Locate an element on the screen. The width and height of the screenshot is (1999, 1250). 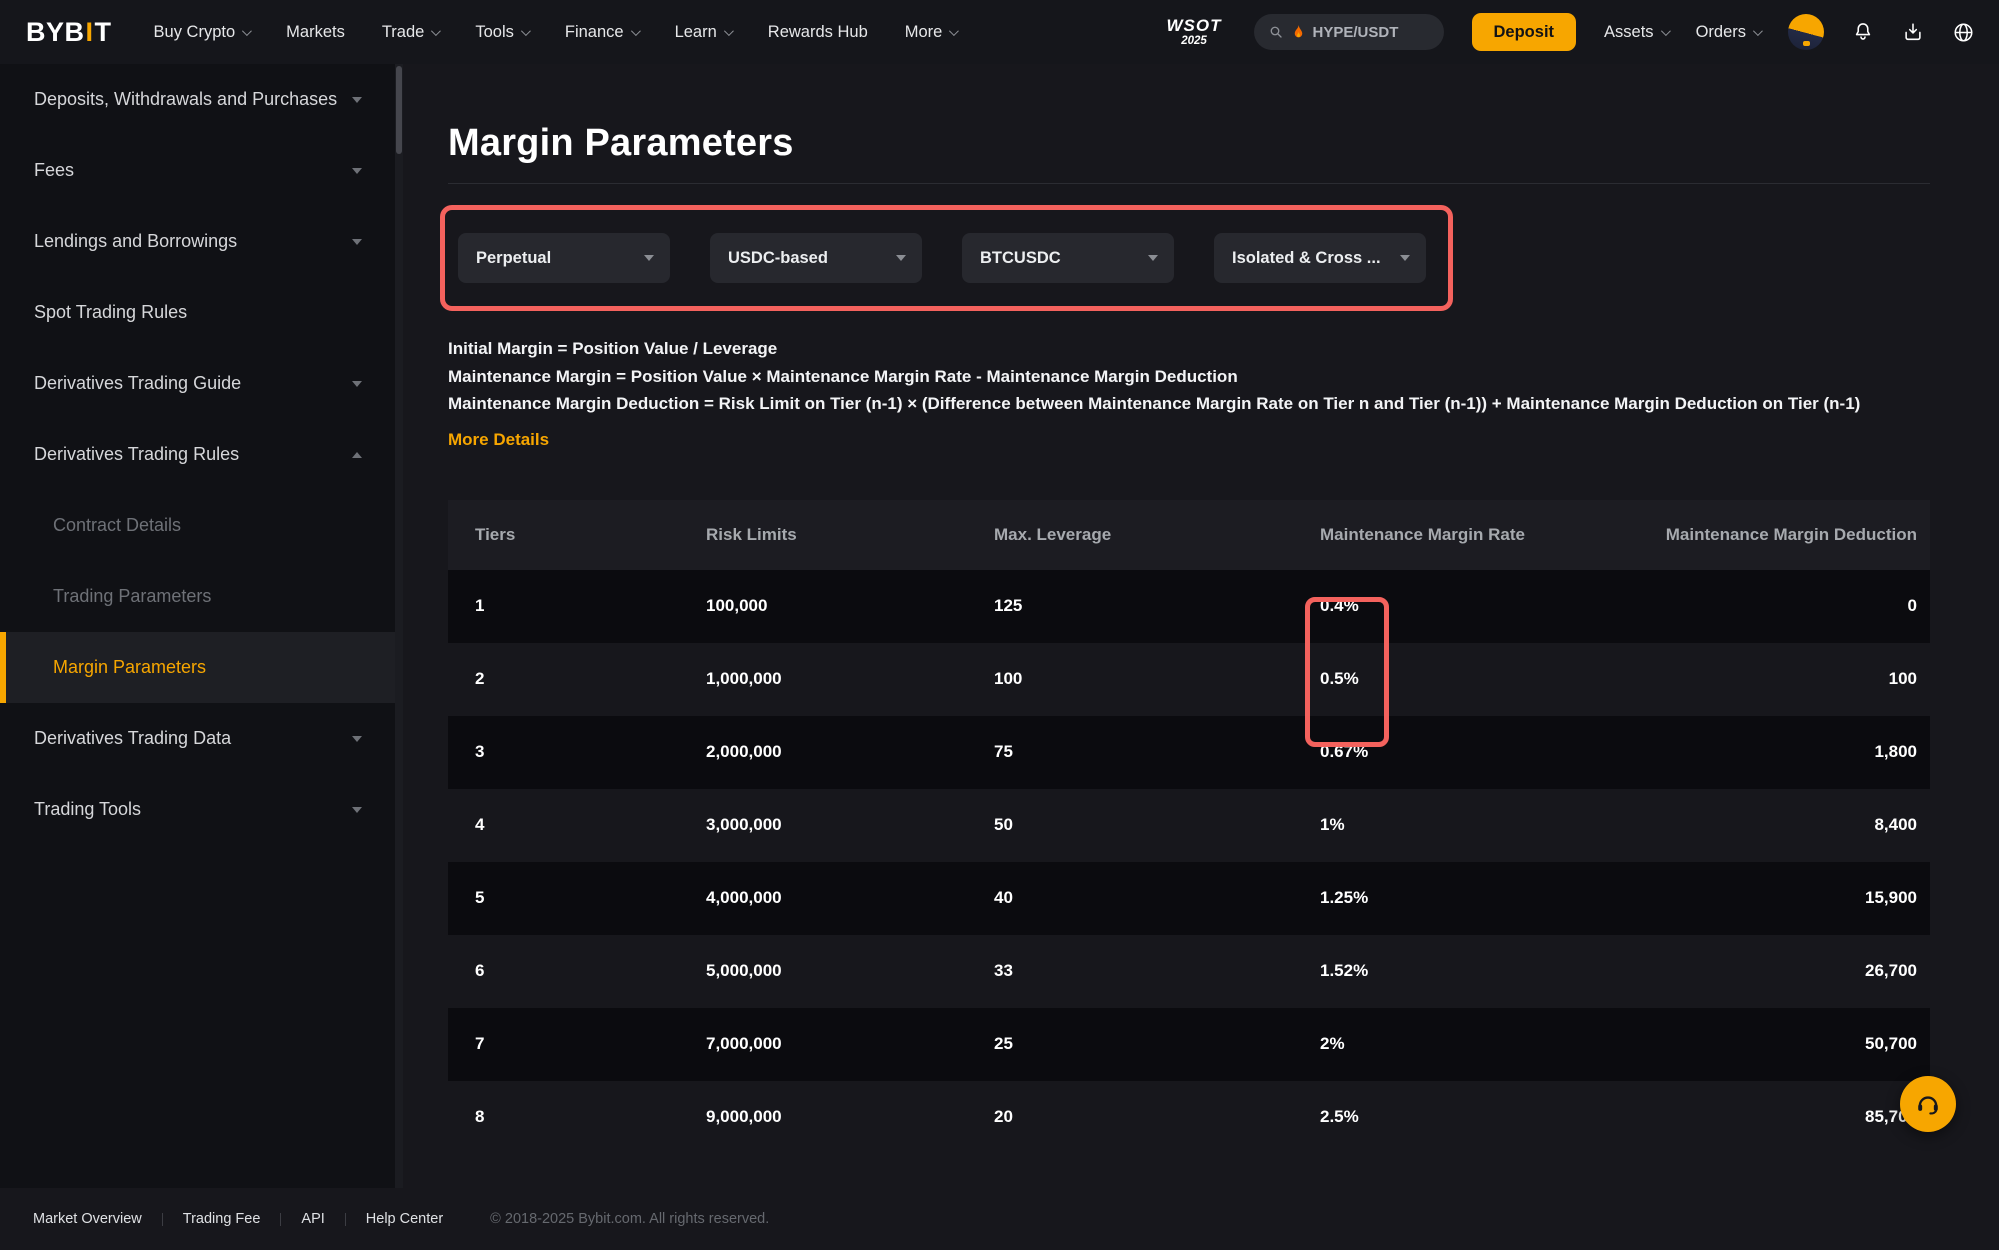
sidebar-item-deposits-withdrawals: Deposits, Withdrawals and Purchases is located at coordinates (197, 99).